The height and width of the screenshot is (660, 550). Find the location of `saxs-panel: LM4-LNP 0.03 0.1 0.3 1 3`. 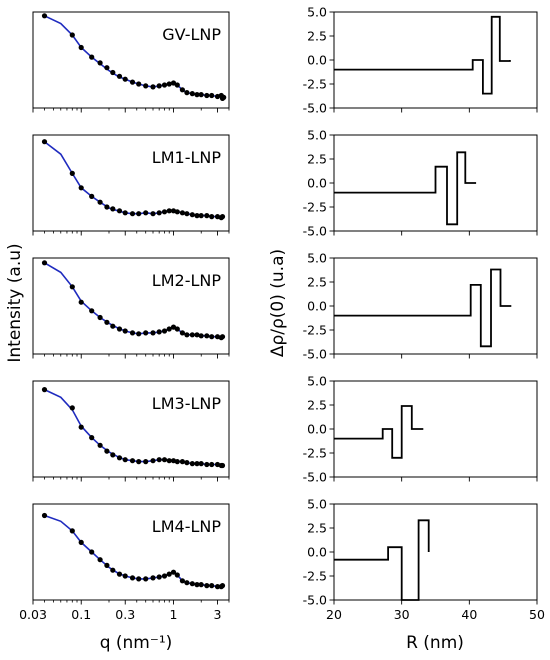

saxs-panel: LM4-LNP 0.03 0.1 0.3 1 3 is located at coordinates (124, 562).